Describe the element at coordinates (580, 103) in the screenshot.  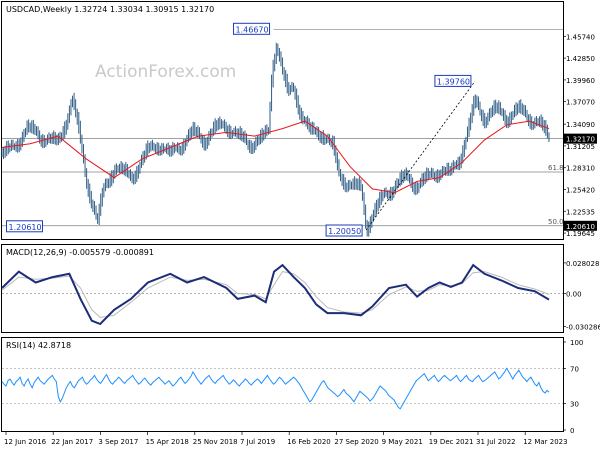
I see `price-tick-label: 1.37070` at that location.